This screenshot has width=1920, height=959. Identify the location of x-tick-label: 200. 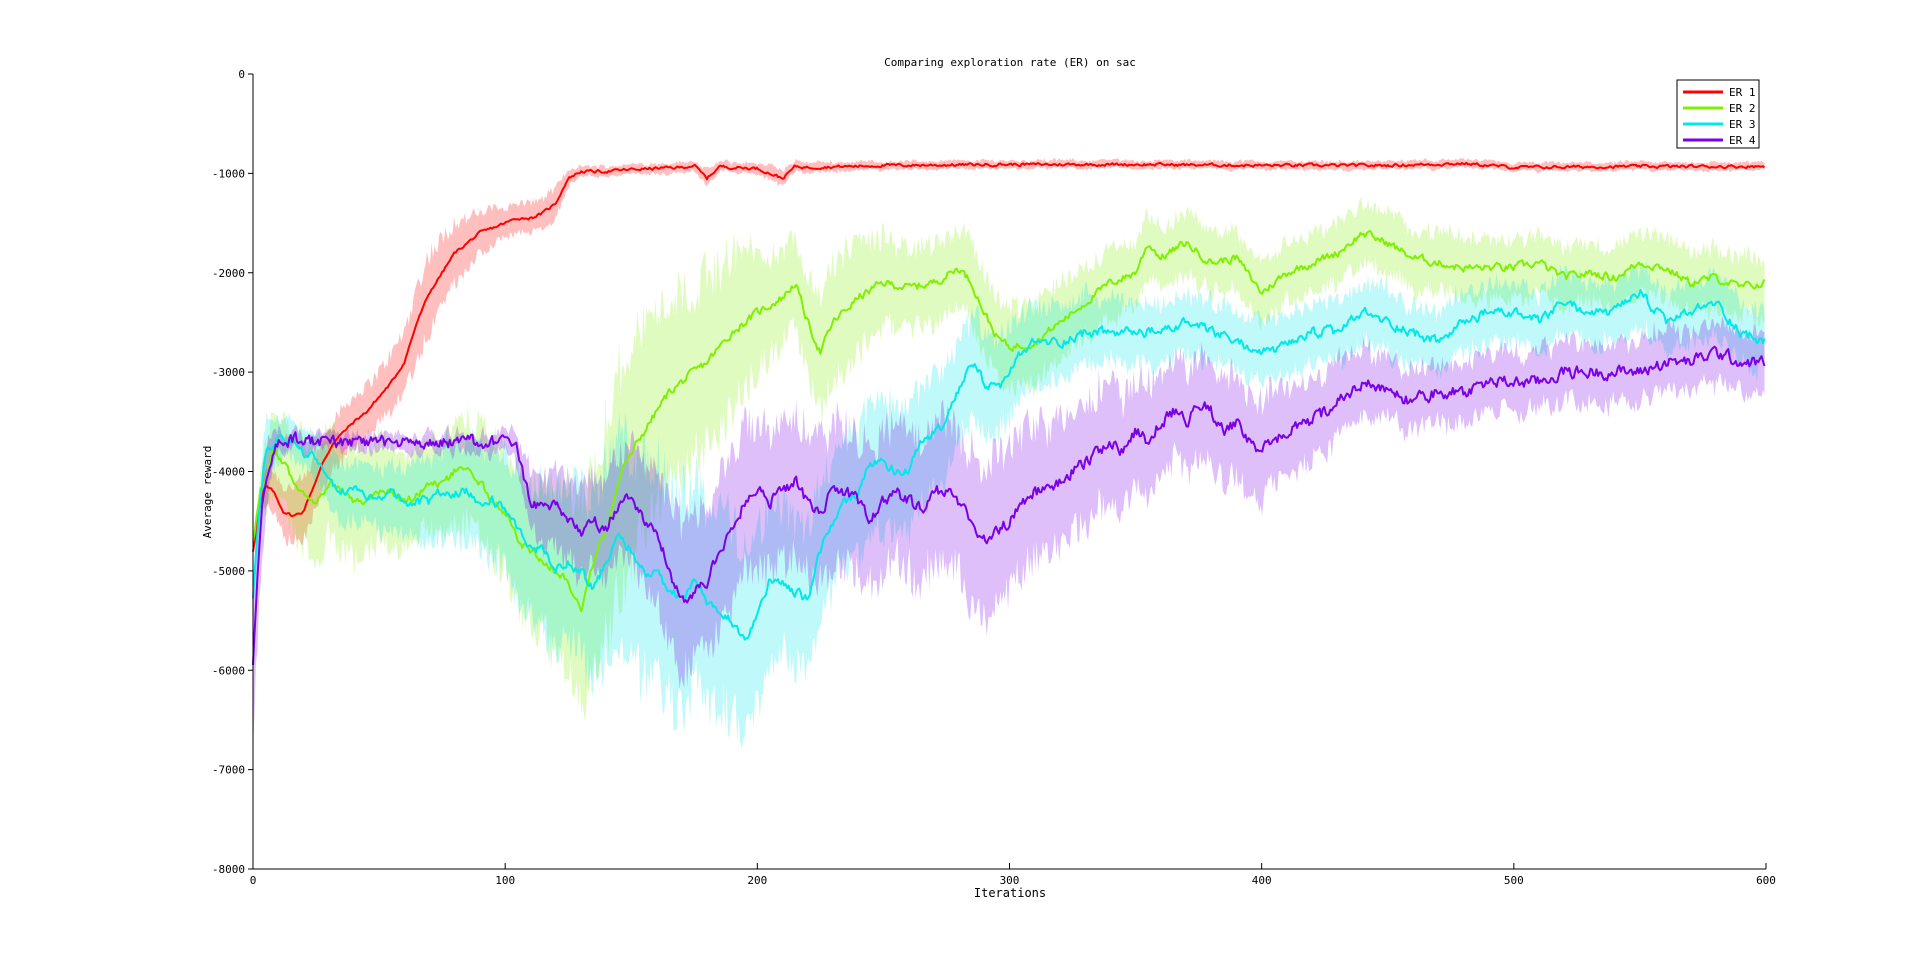
(757, 880).